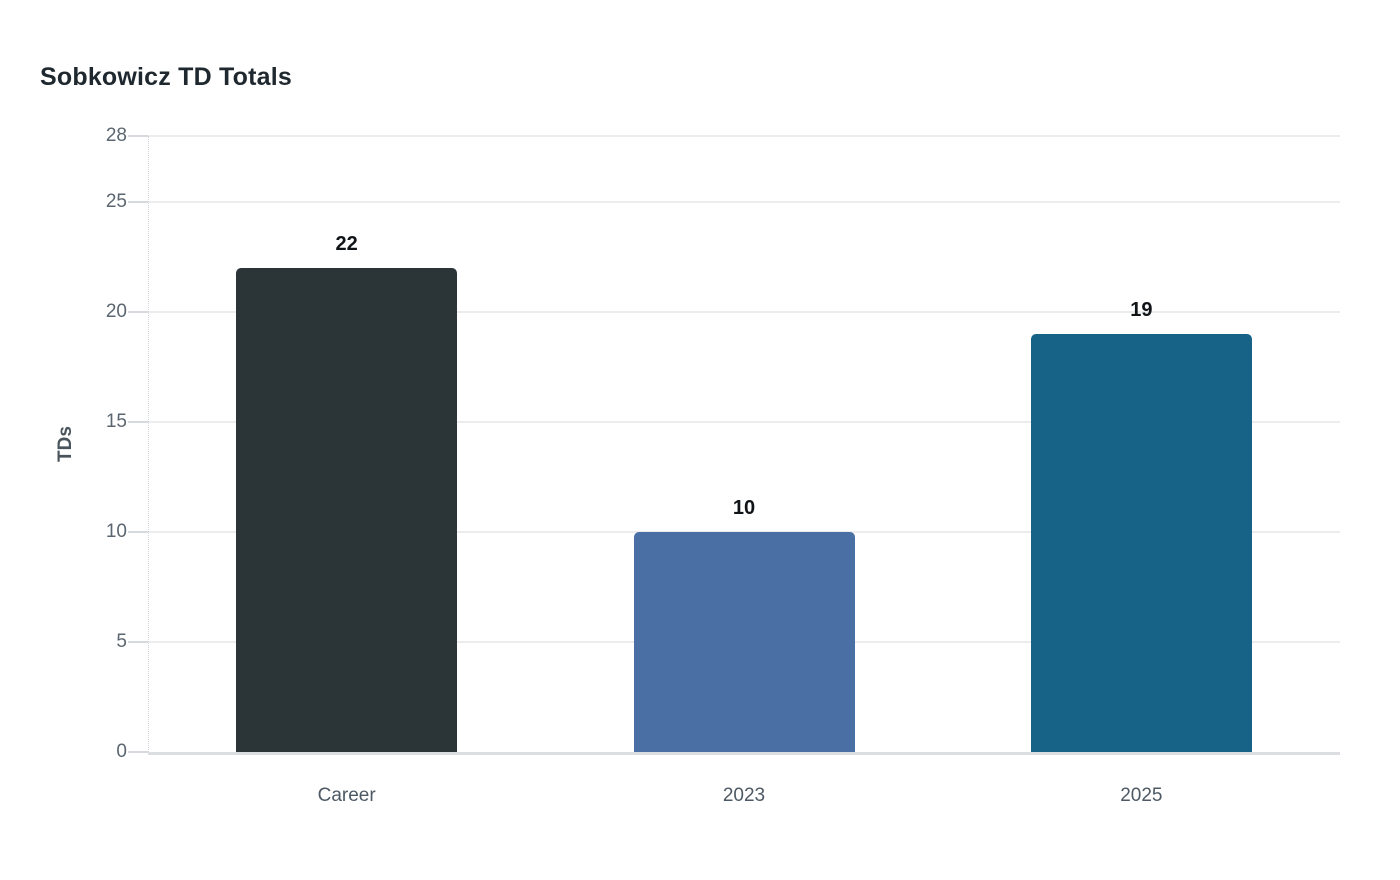 This screenshot has height=880, width=1400. I want to click on y-tick-label: 25, so click(116, 201).